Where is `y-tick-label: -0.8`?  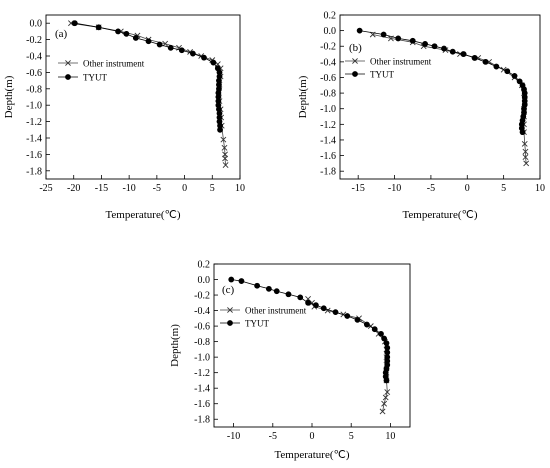
y-tick-label: -0.8 is located at coordinates (328, 94).